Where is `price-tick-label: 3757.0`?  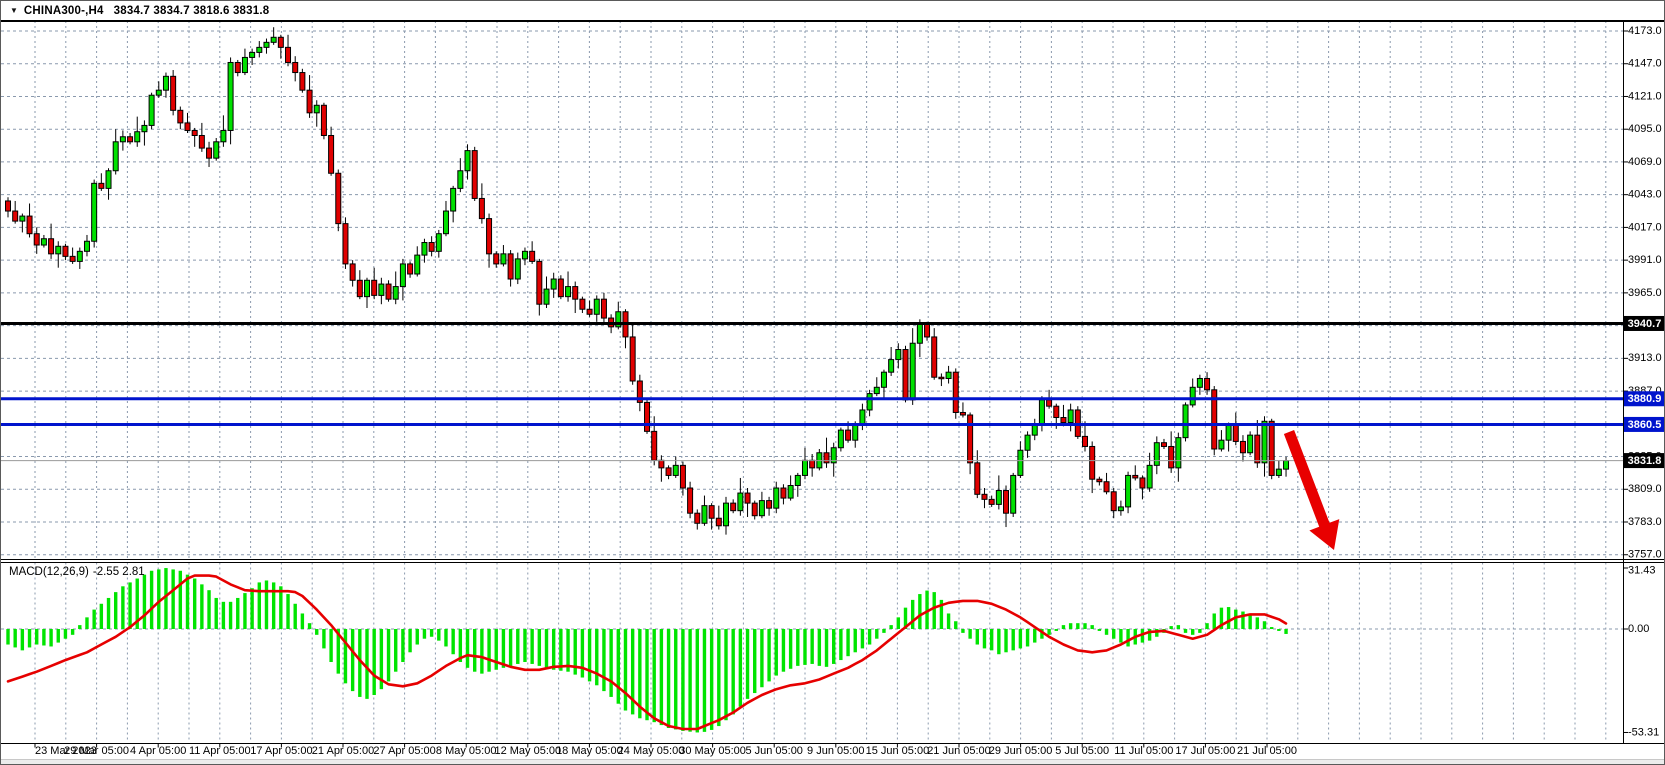 price-tick-label: 3757.0 is located at coordinates (1645, 555).